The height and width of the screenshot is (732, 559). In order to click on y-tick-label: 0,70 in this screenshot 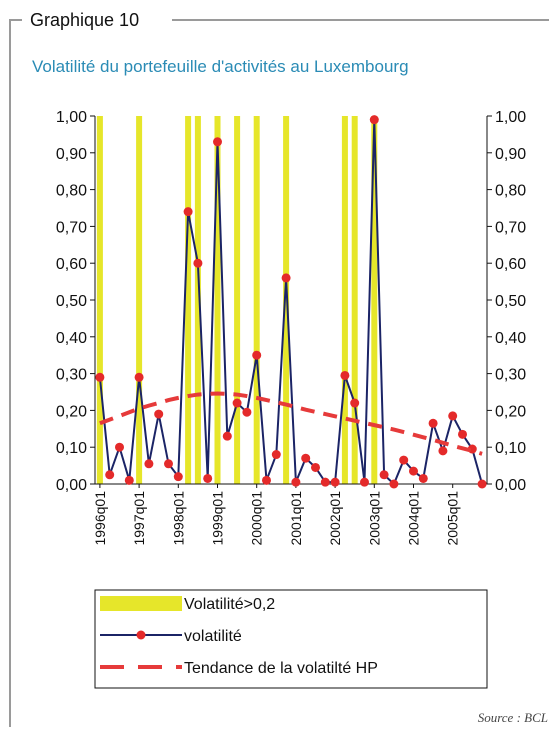, I will do `click(71, 227)`.